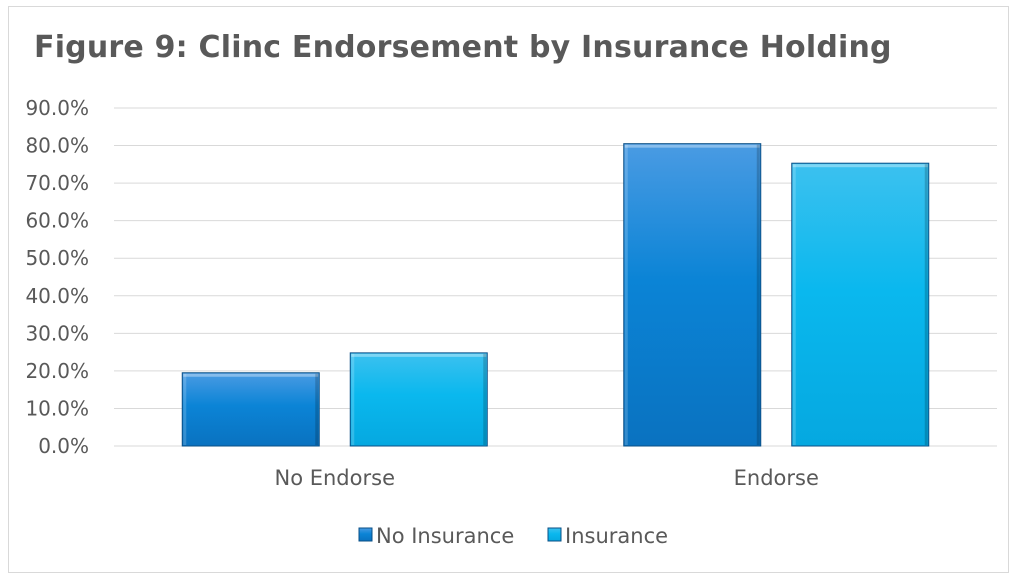 The width and height of the screenshot is (1019, 579). Describe the element at coordinates (547, 478) in the screenshot. I see `x-axis-ticks: No Endorse Endorse` at that location.